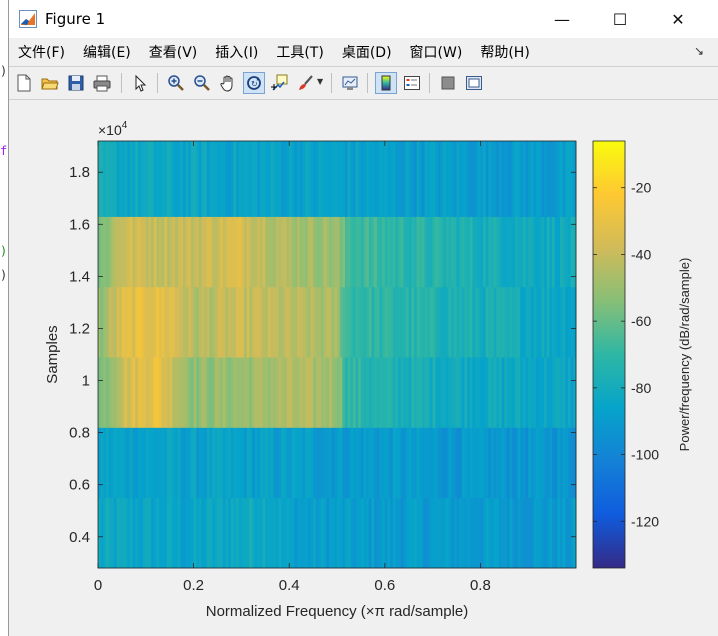  I want to click on menu-edit: 编辑(E), so click(106, 53).